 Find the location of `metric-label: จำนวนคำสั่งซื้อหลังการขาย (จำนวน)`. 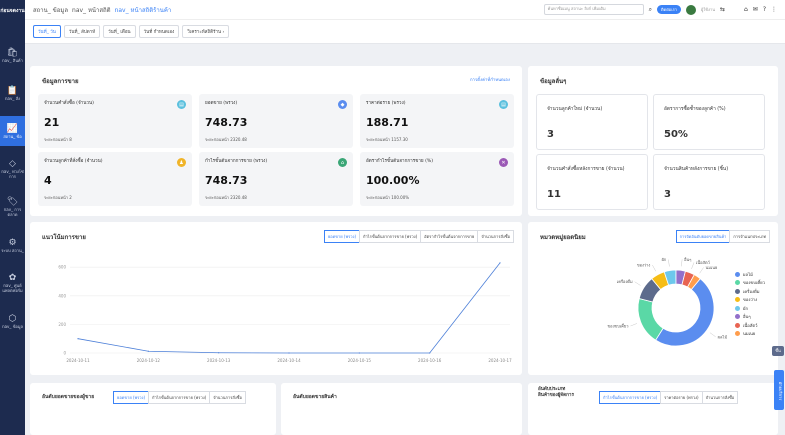

metric-label: จำนวนคำสั่งซื้อหลังการขาย (จำนวน) is located at coordinates (586, 169).